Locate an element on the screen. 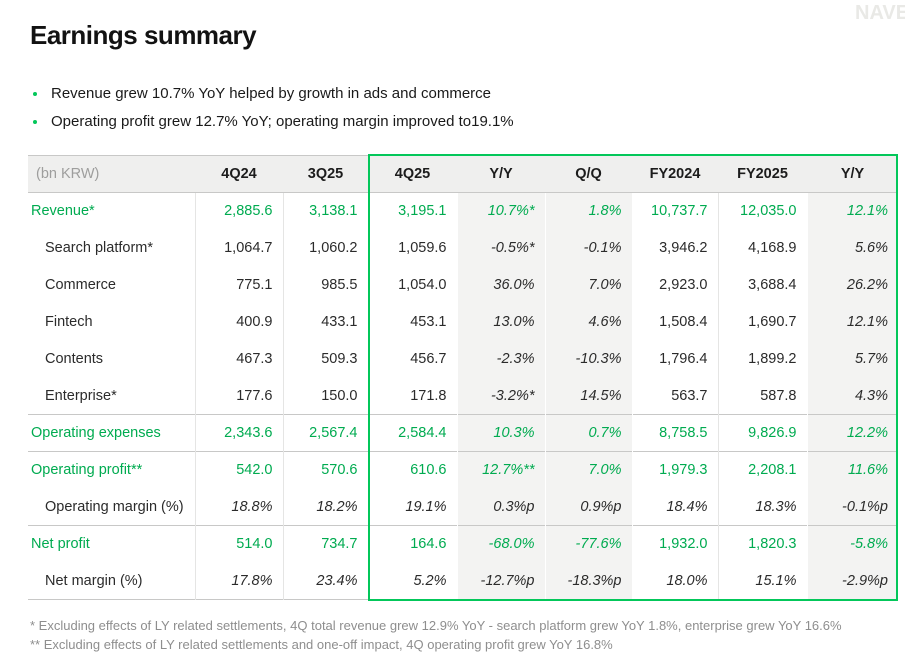 The height and width of the screenshot is (666, 905). row-label: Operating expenses is located at coordinates (111, 433).